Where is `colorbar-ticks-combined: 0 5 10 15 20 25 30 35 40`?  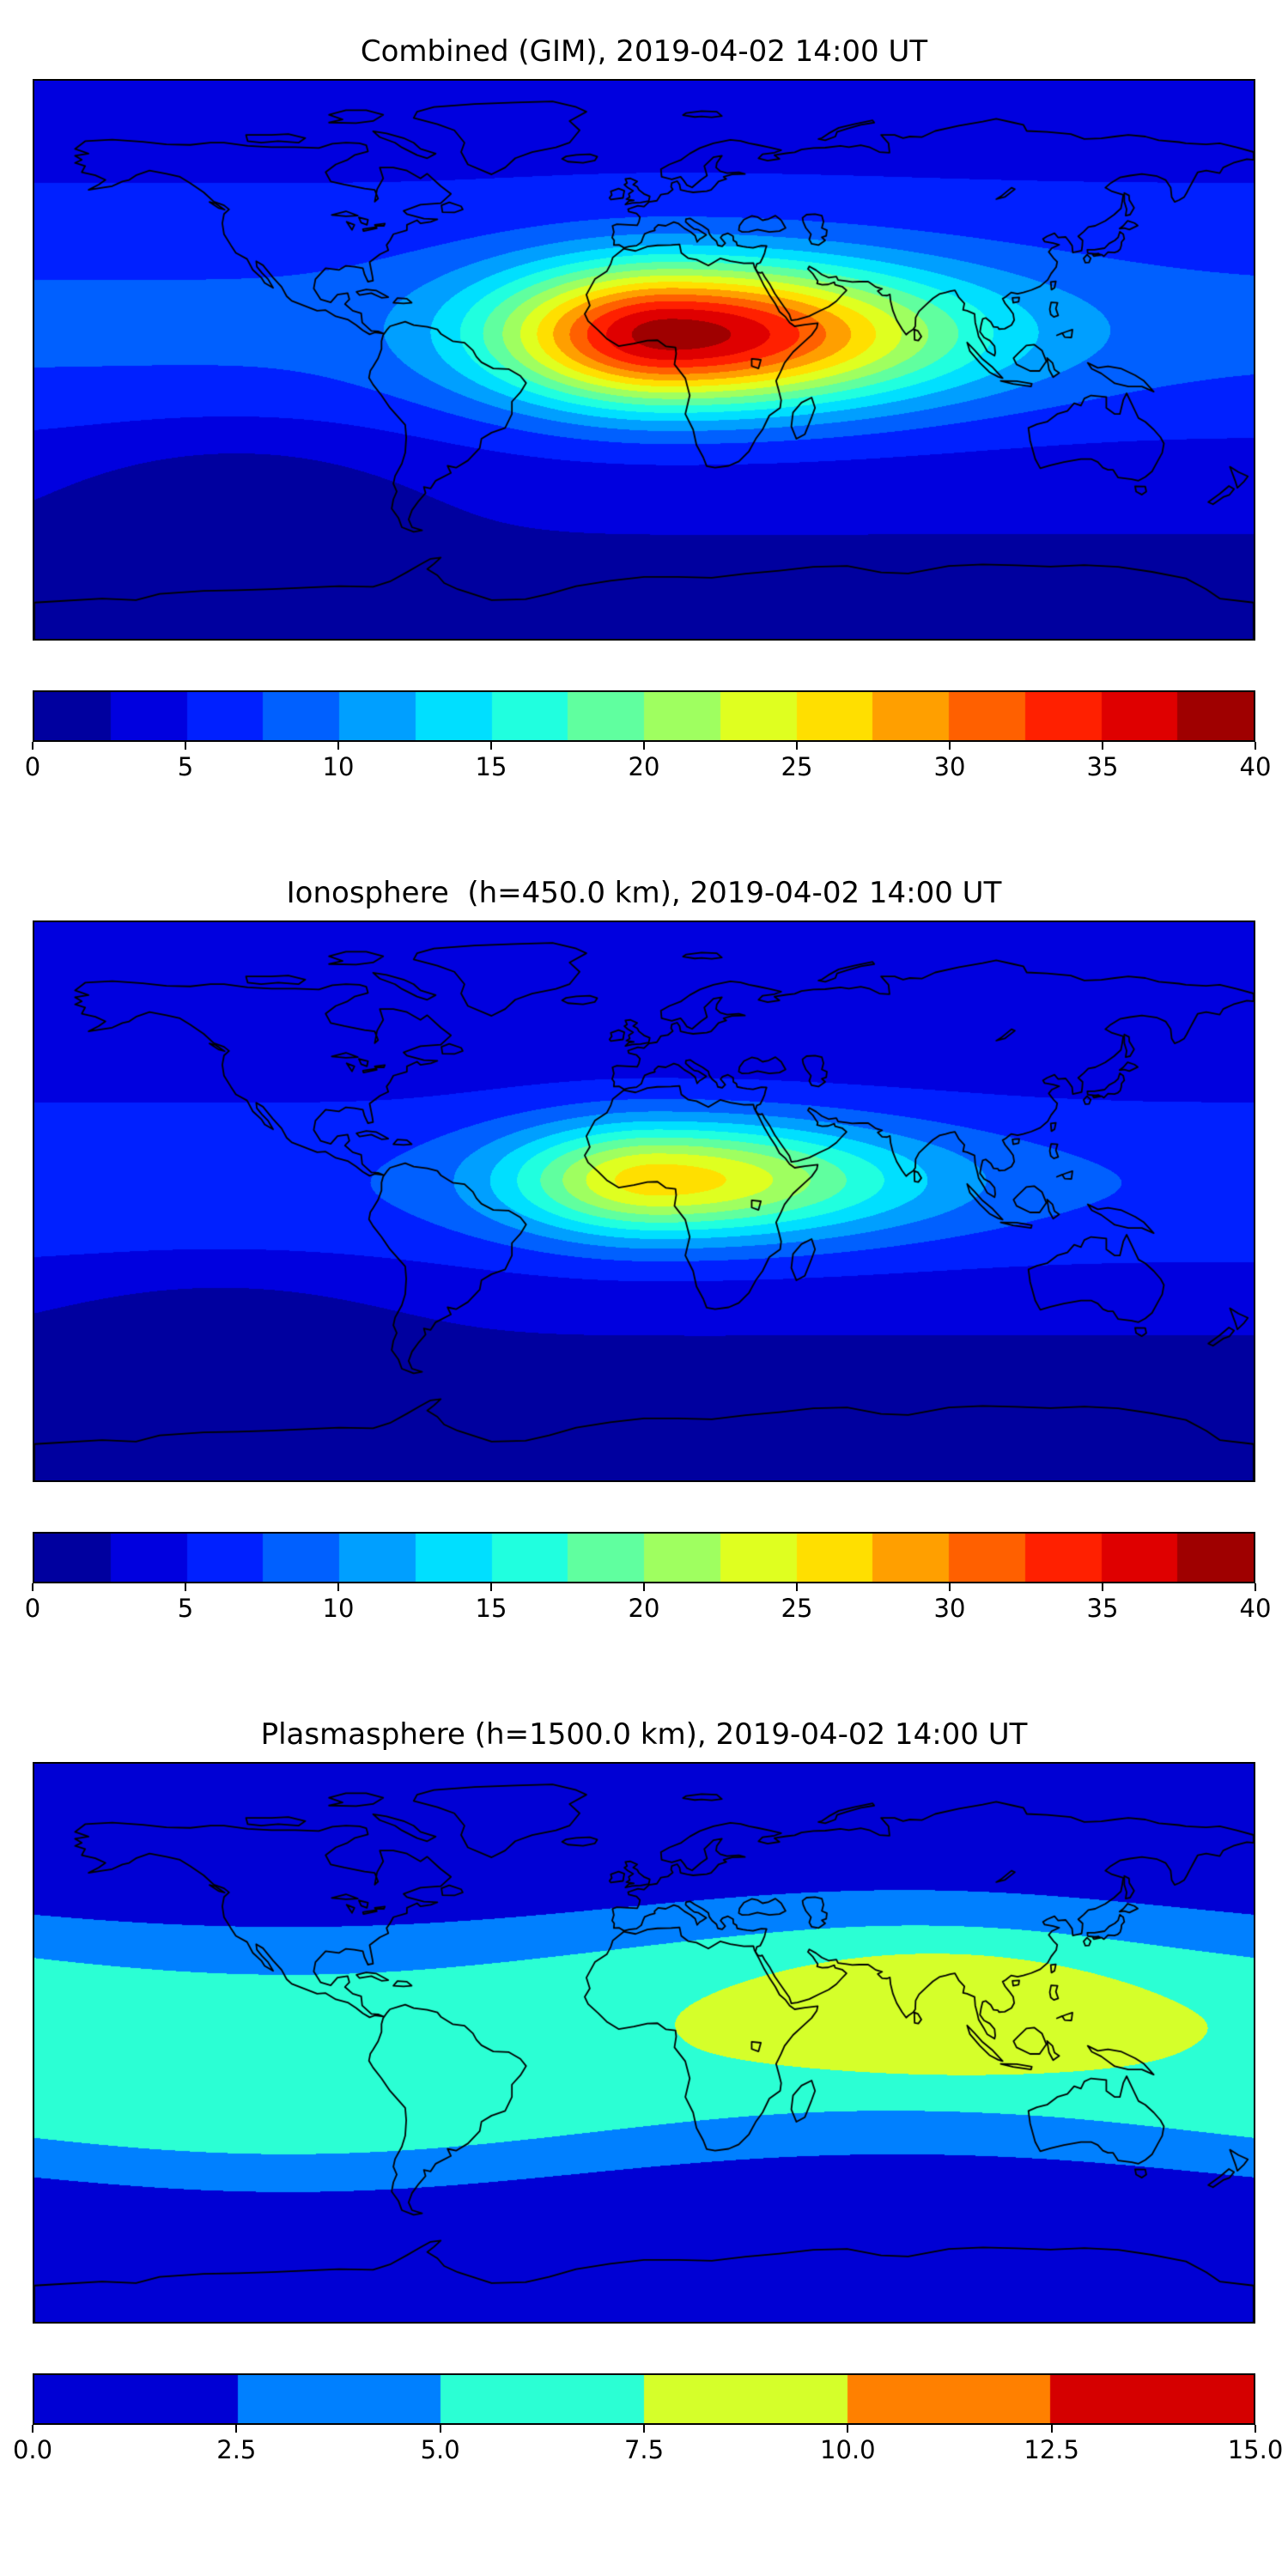 colorbar-ticks-combined: 0 5 10 15 20 25 30 35 40 is located at coordinates (648, 761).